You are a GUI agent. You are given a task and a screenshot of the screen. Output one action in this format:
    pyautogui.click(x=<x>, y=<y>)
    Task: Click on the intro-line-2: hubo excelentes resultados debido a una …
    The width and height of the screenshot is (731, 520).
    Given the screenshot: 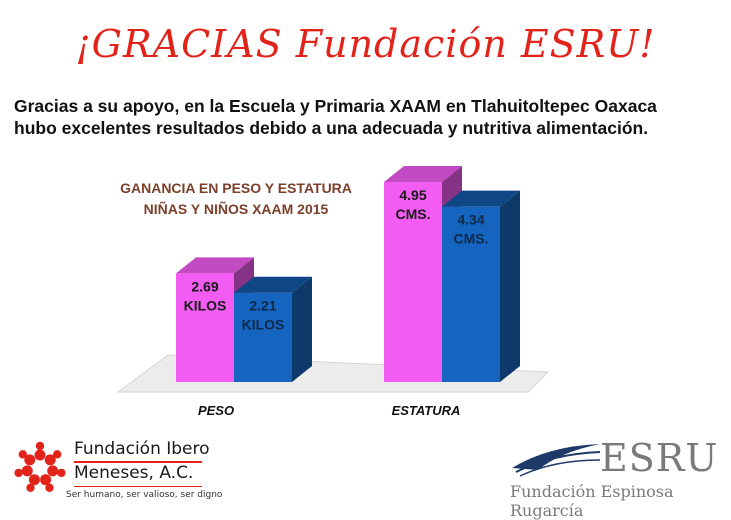 What is the action you would take?
    pyautogui.click(x=331, y=128)
    